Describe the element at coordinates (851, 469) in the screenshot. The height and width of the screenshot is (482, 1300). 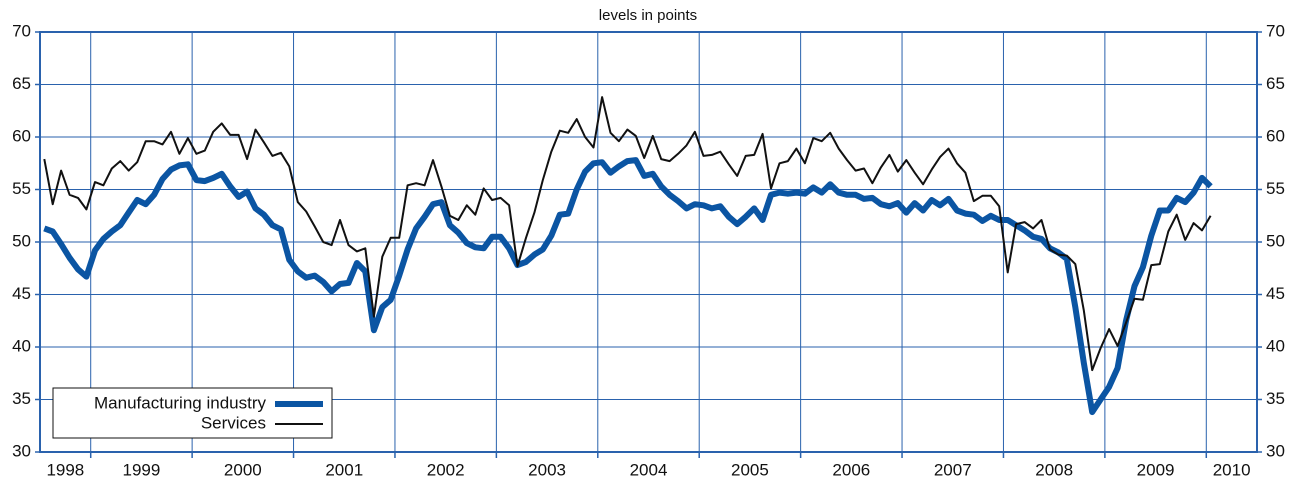
I see `x-tick-label: 2006` at that location.